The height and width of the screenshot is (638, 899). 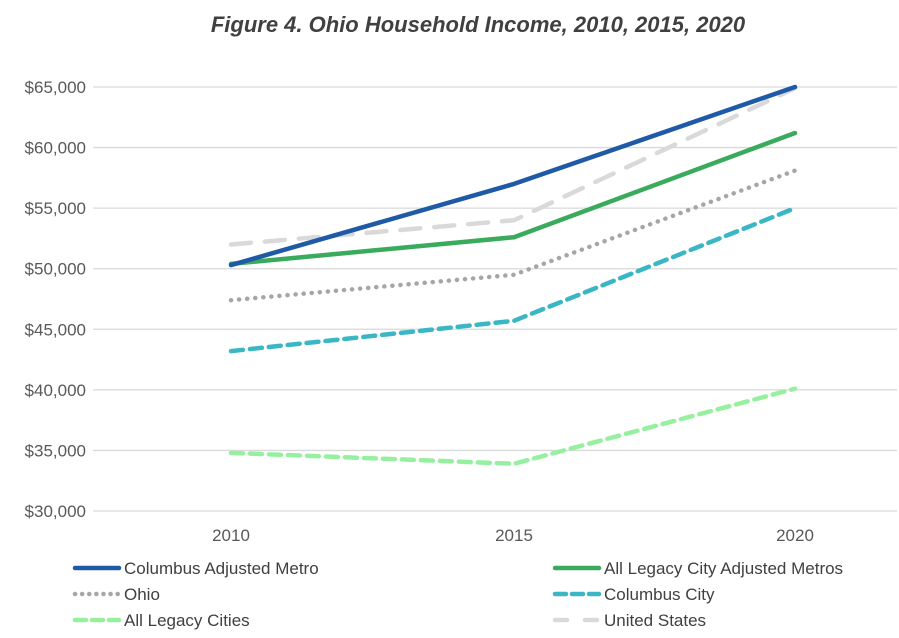 I want to click on legend-label: All Legacy Cities, so click(x=187, y=620).